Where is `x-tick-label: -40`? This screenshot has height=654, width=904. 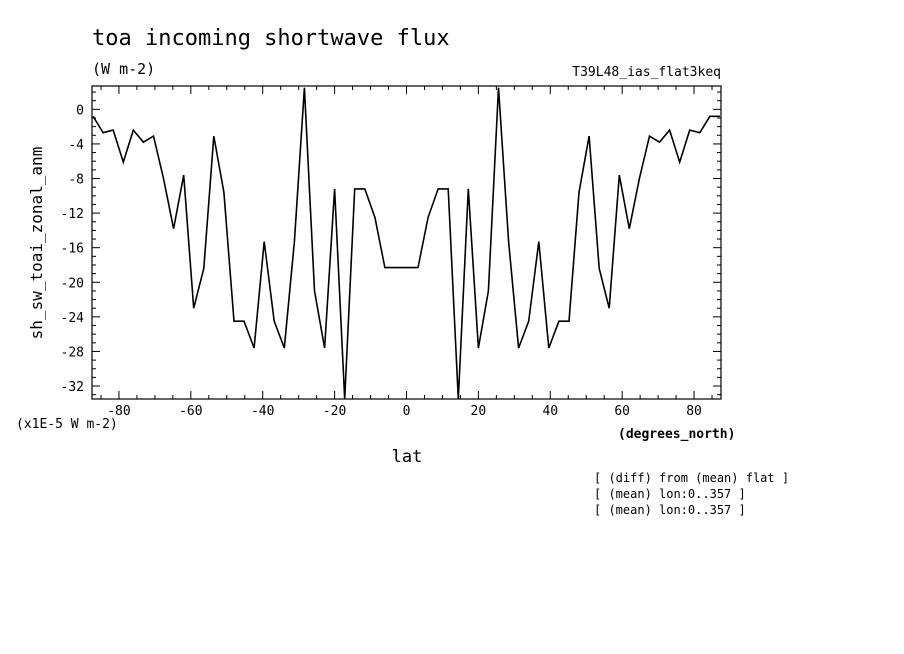
x-tick-label: -40 is located at coordinates (262, 411).